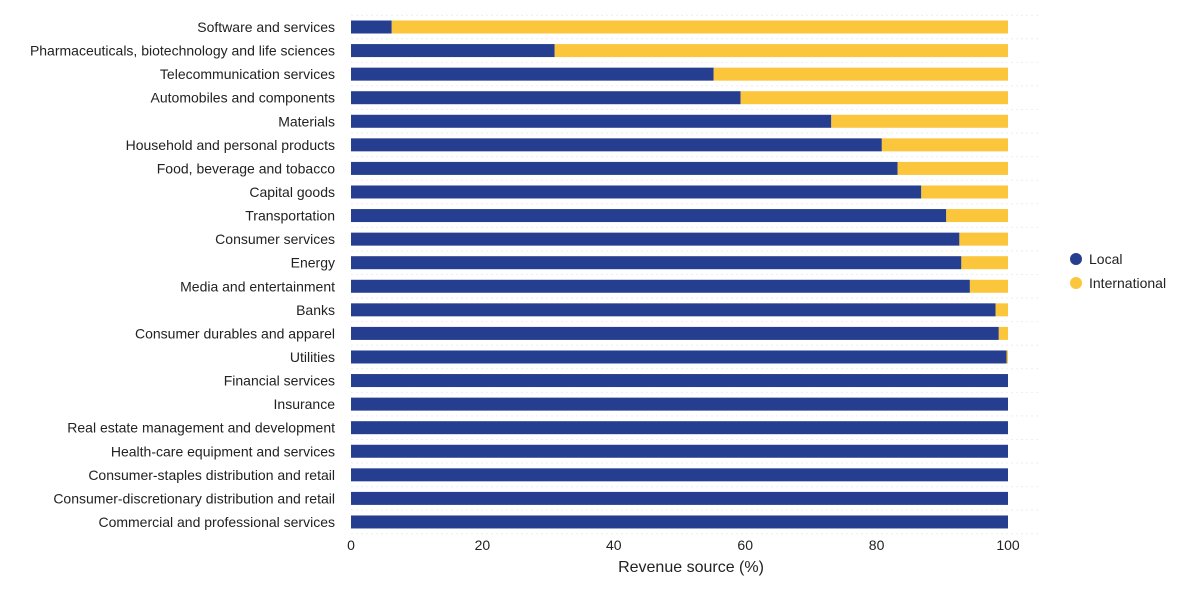 The image size is (1200, 605). Describe the element at coordinates (201, 428) in the screenshot. I see `category-label: Real estate management and development` at that location.